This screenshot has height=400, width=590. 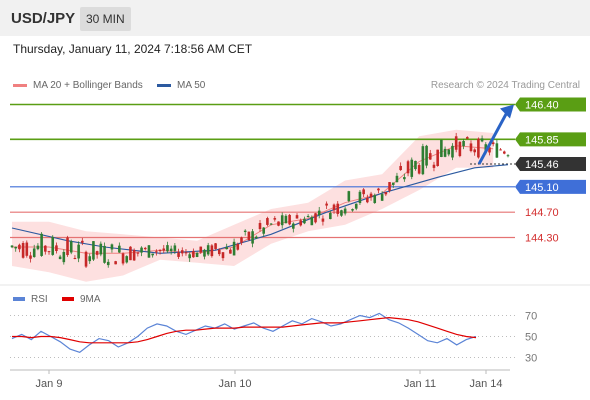 I want to click on forecast-arrow-head, so click(x=507, y=111).